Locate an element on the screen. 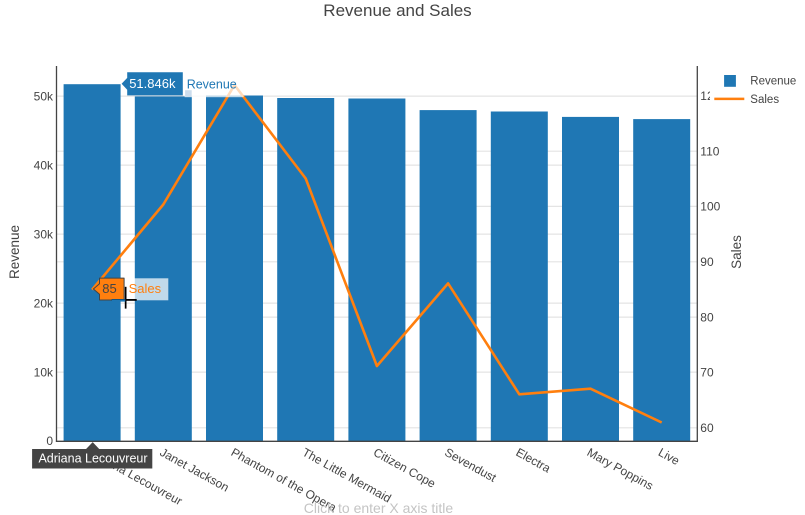 Image resolution: width=805 pixels, height=515 pixels. svg-text: Adriana Lecouvreur is located at coordinates (92, 459).